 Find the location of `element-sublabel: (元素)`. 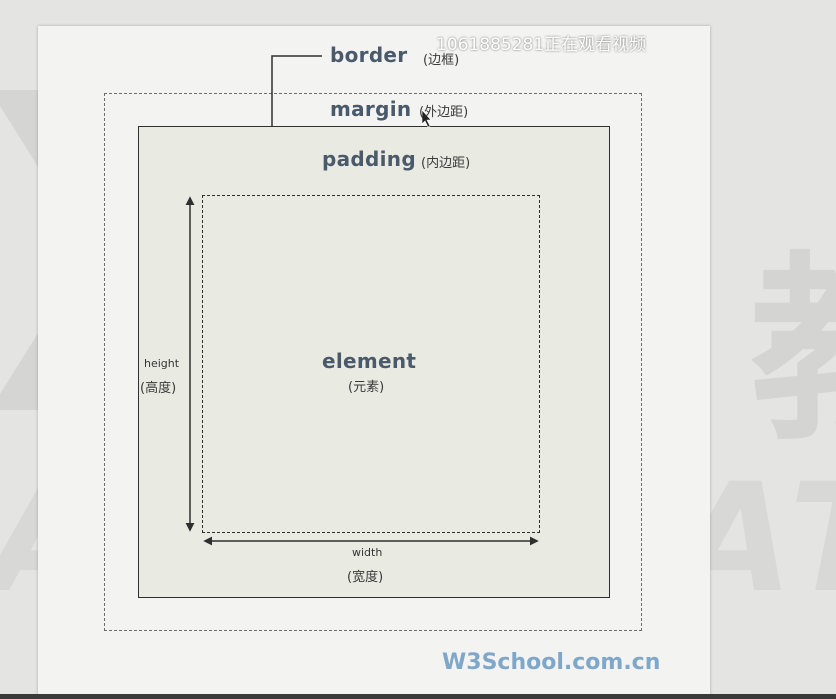

element-sublabel: (元素) is located at coordinates (366, 387).